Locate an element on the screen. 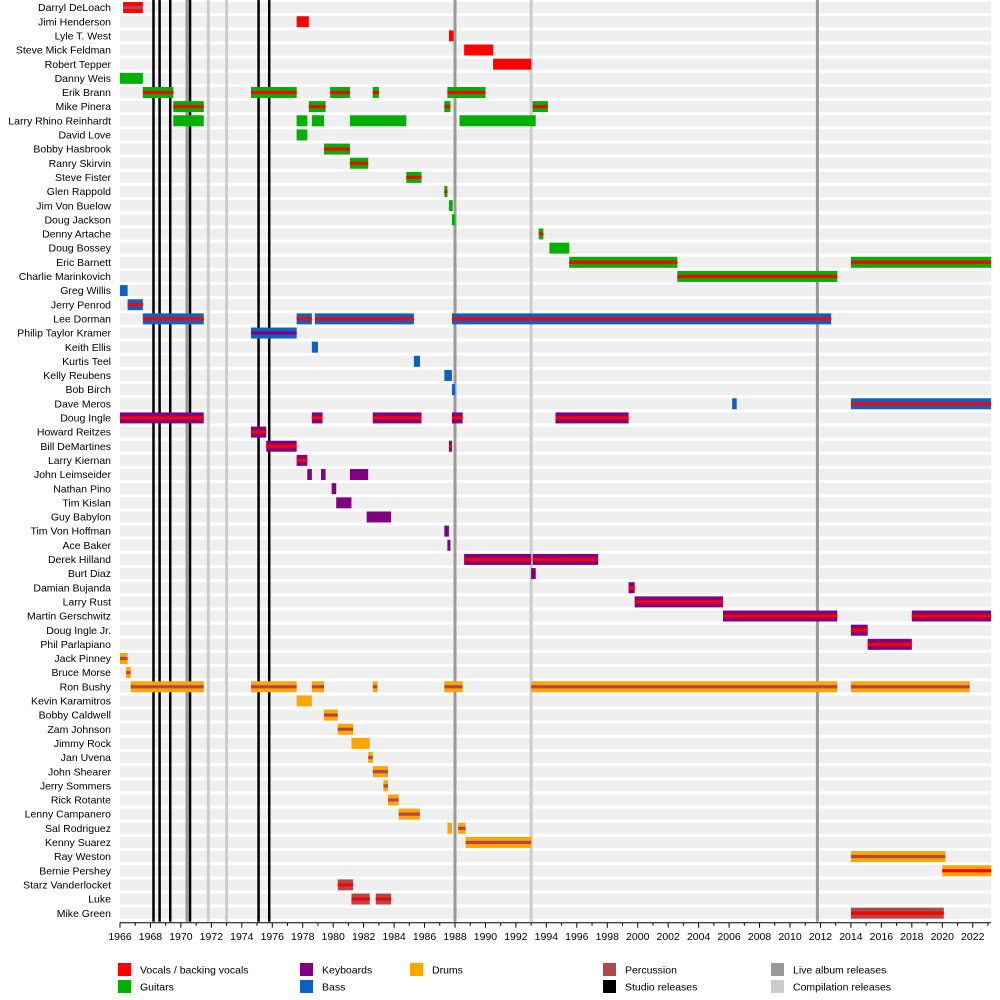 The width and height of the screenshot is (1000, 1000). member-label: Kelly Reubens is located at coordinates (77, 376).